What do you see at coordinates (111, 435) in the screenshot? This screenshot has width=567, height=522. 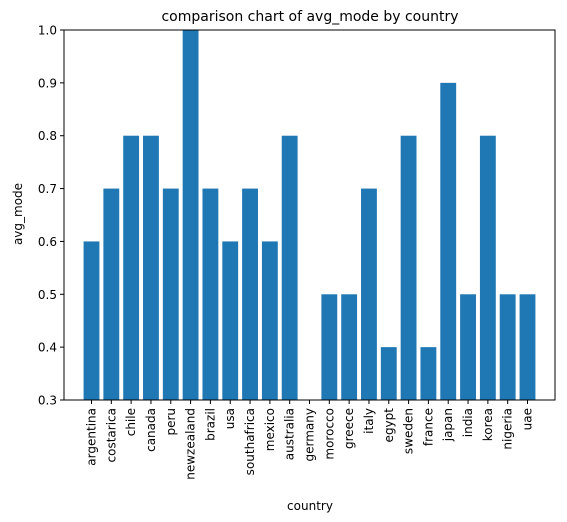 I see `x-tick-label: costarica` at bounding box center [111, 435].